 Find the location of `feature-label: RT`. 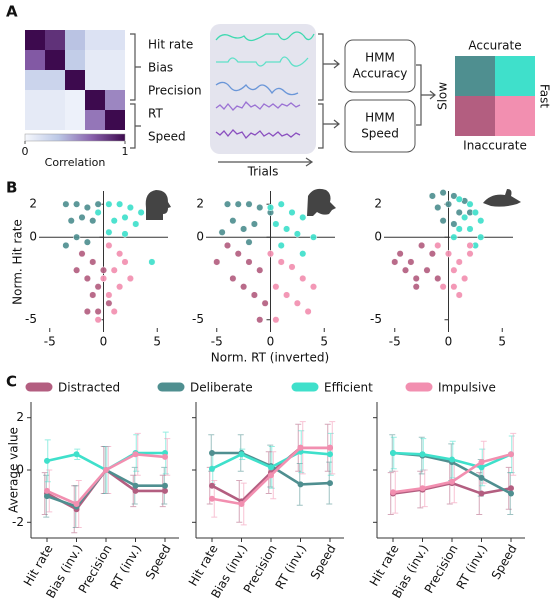

feature-label: RT is located at coordinates (155, 114).